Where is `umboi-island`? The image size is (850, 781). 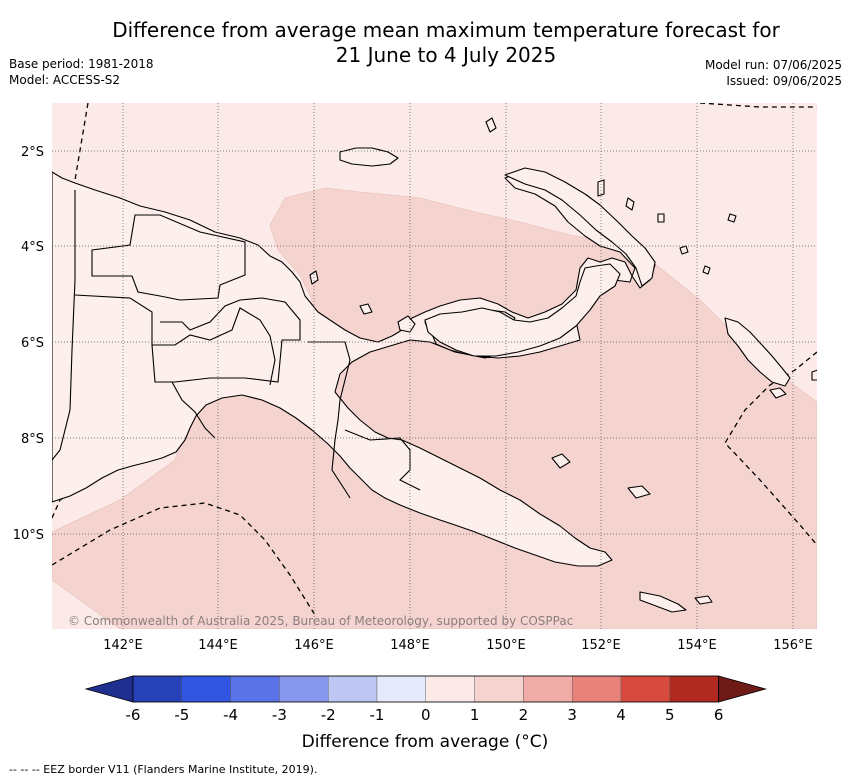 umboi-island is located at coordinates (406, 324).